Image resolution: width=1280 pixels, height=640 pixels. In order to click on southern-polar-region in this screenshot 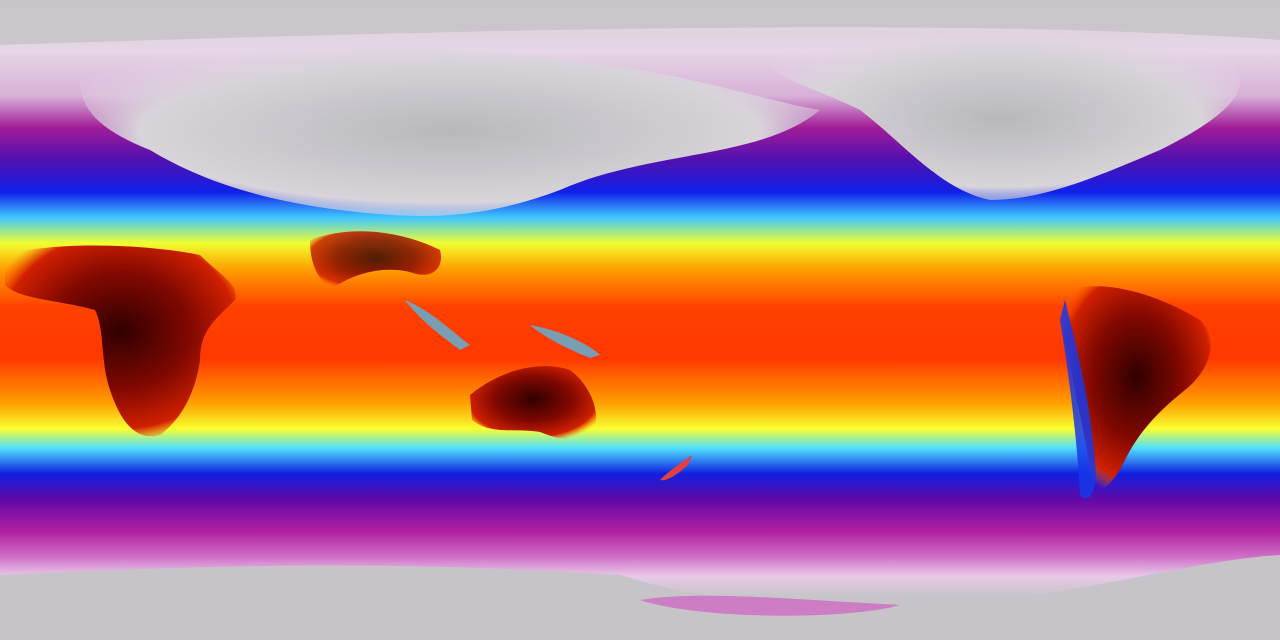, I will do `click(640, 597)`.